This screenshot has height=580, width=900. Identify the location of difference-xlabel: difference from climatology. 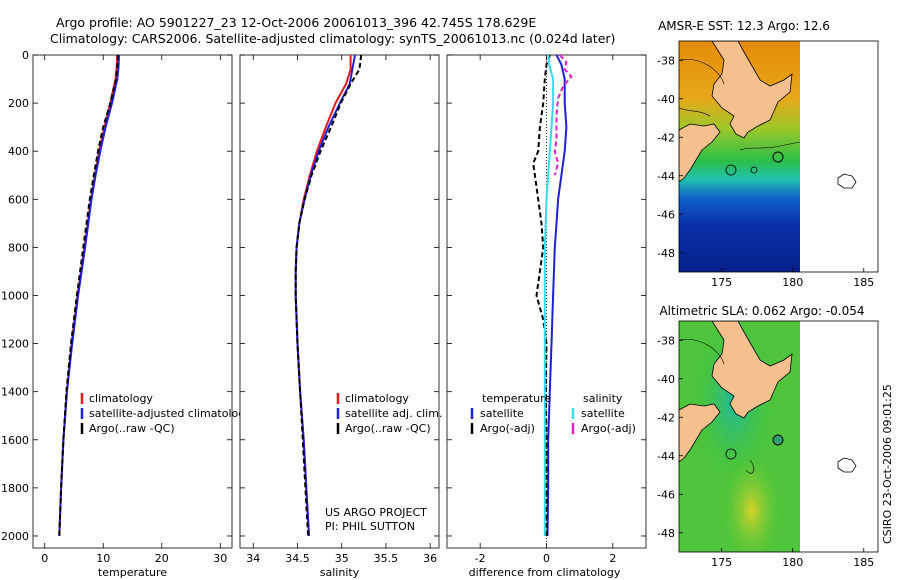
(545, 572).